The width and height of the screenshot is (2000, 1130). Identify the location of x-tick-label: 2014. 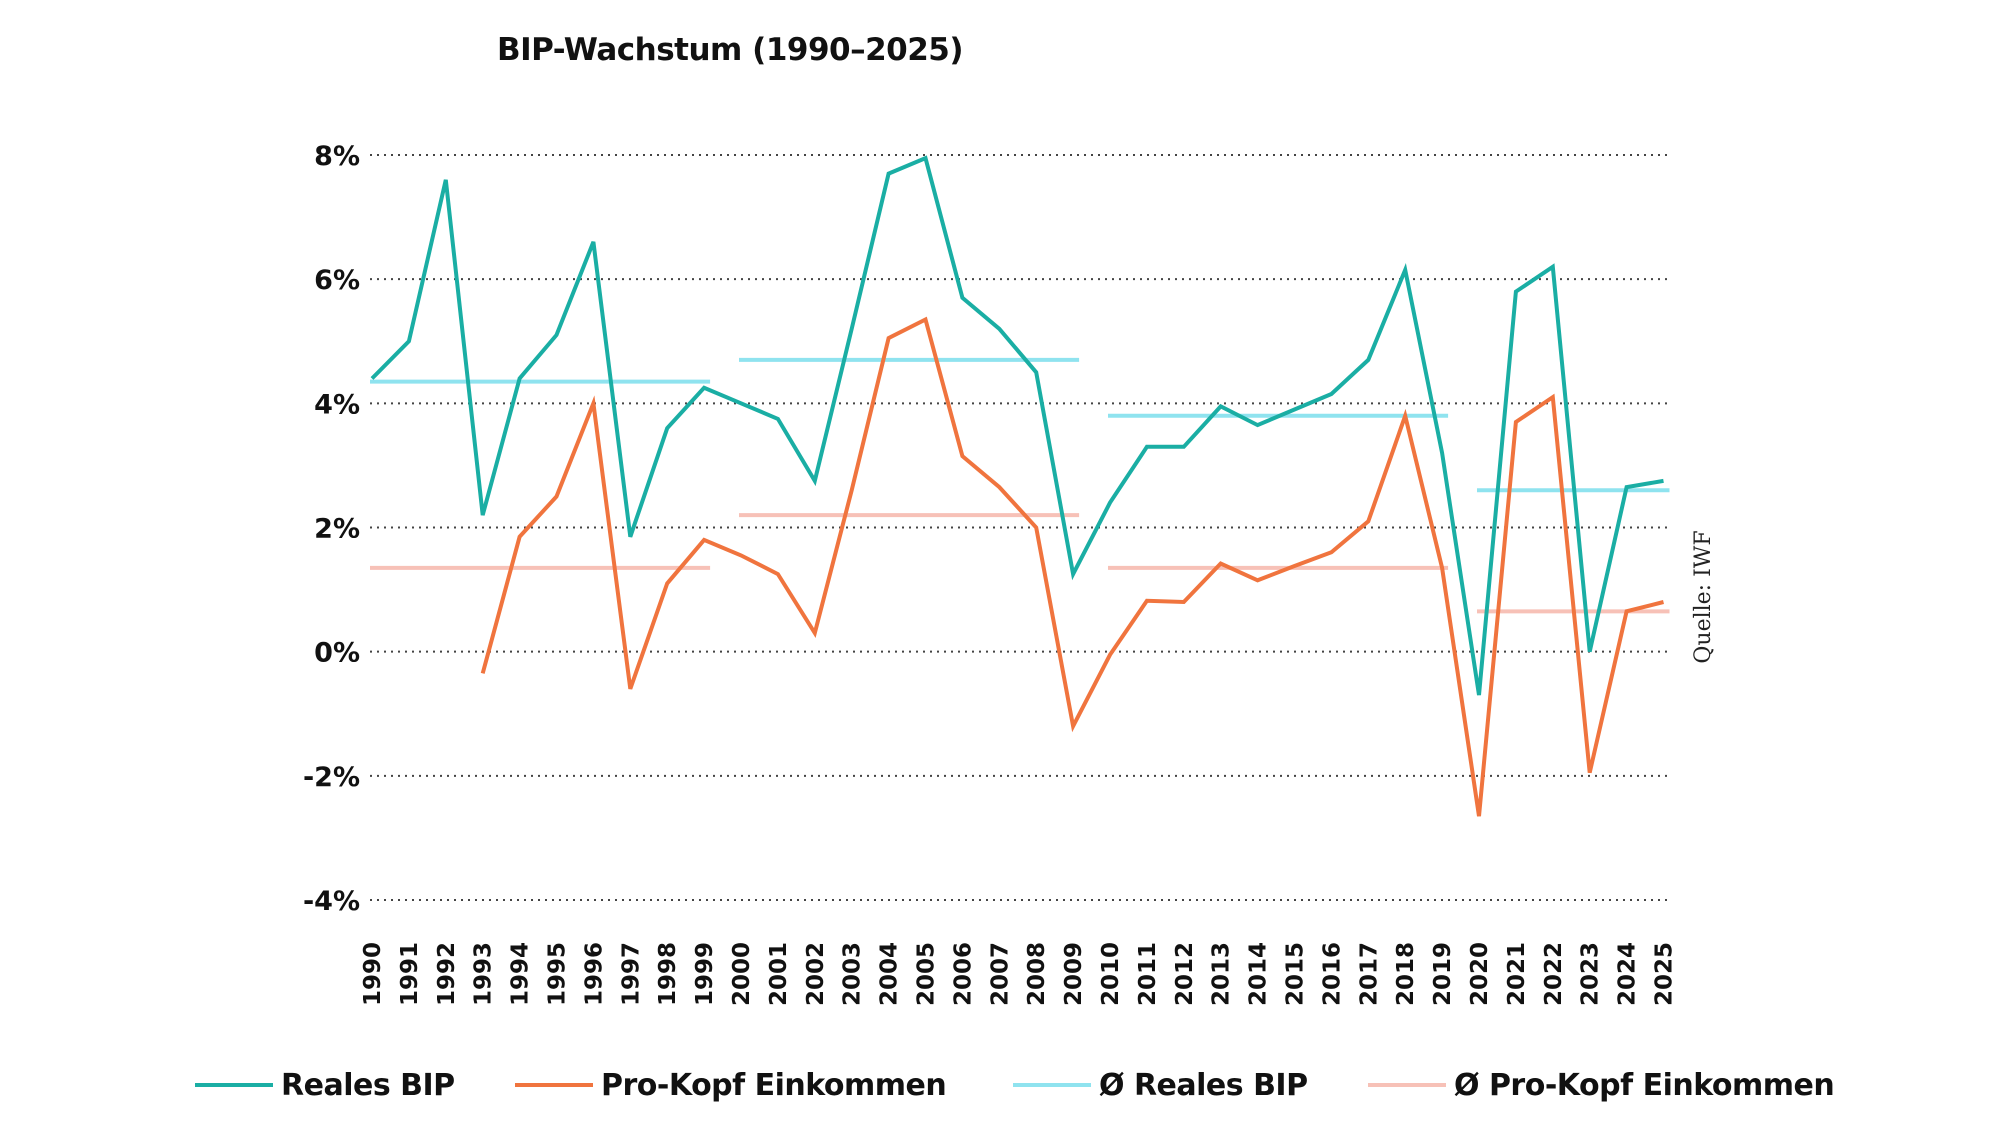
(1259, 974).